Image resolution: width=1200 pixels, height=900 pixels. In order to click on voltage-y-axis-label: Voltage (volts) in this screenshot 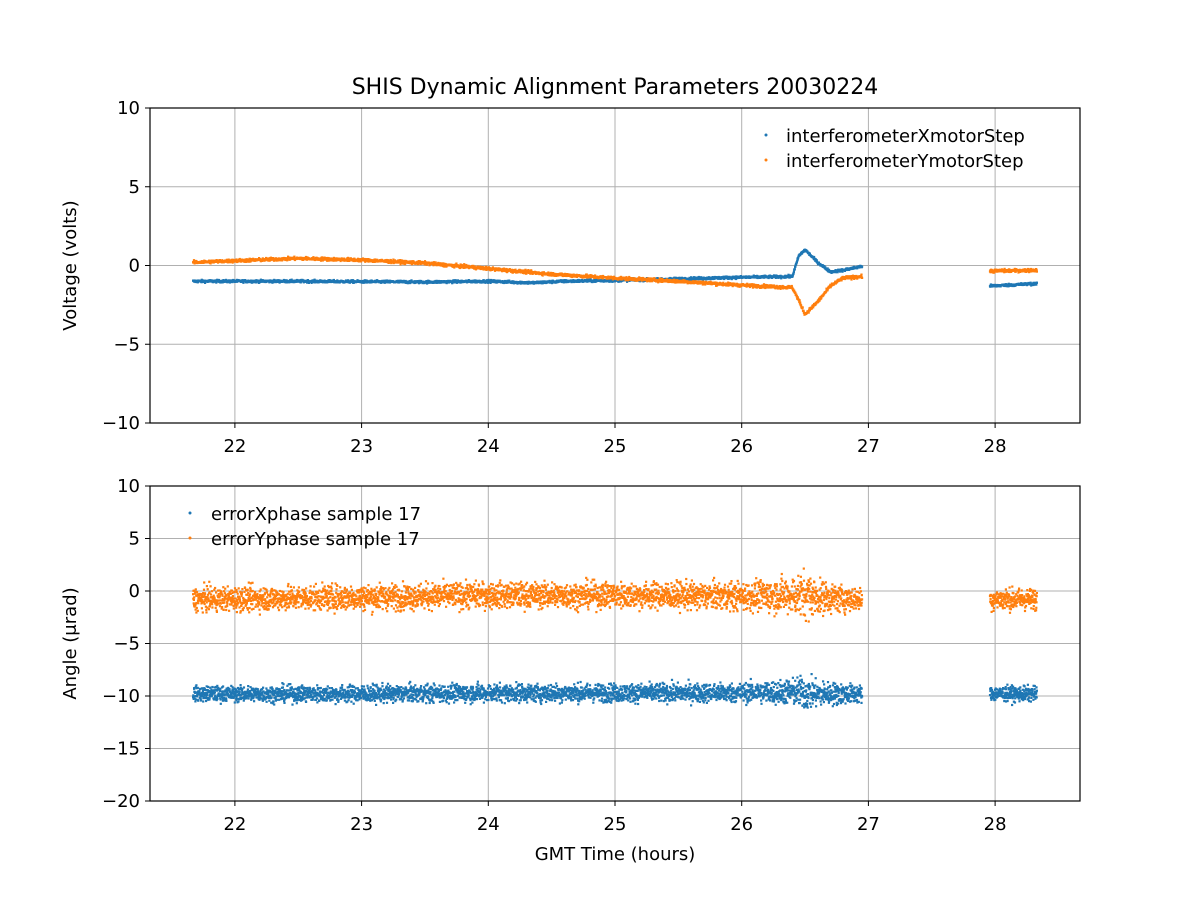, I will do `click(70, 265)`.